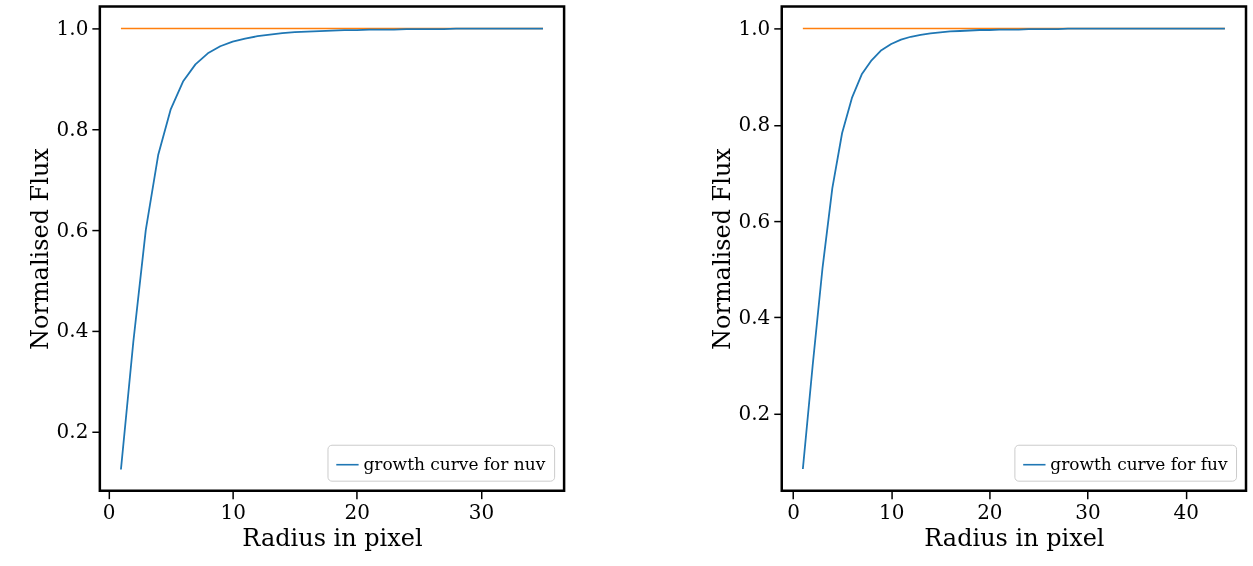 The image size is (1253, 566). I want to click on legend-label: growth curve for fuv, so click(1139, 463).